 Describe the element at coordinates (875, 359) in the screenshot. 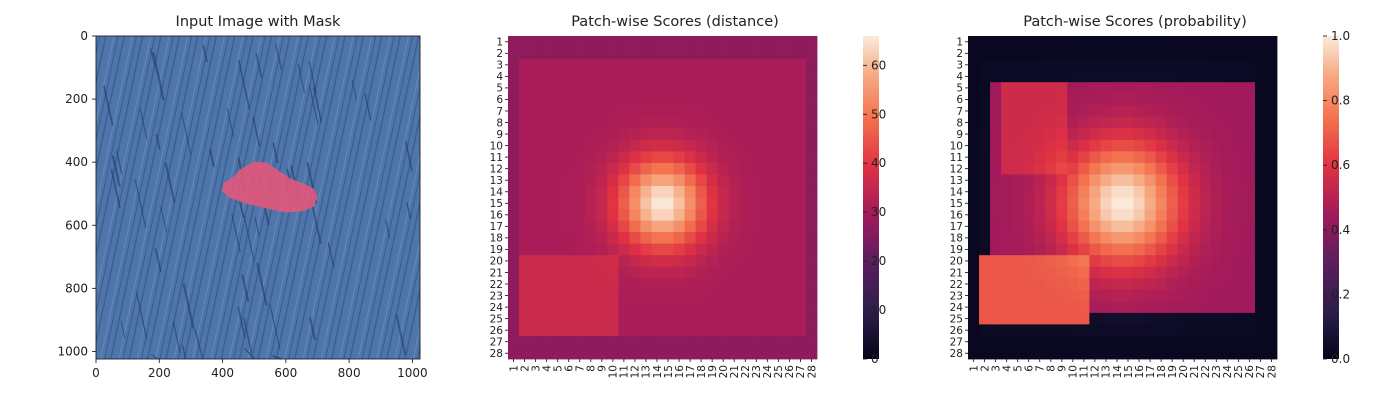

I see `colorbar-tick-label: 0` at that location.